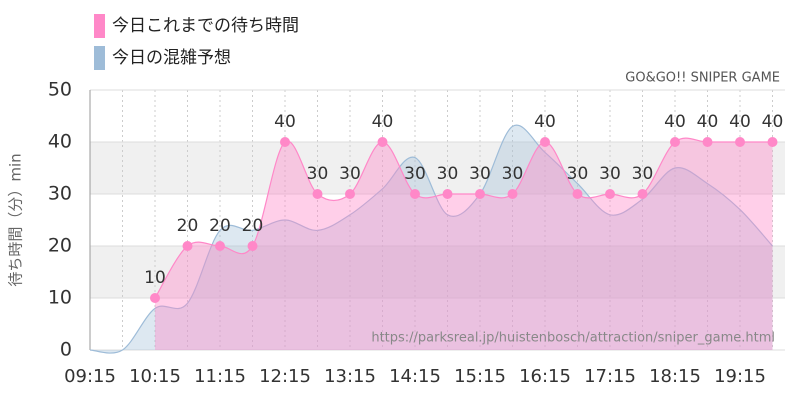  I want to click on credit: GO&GO!! SNIPER GAME, so click(702, 78).